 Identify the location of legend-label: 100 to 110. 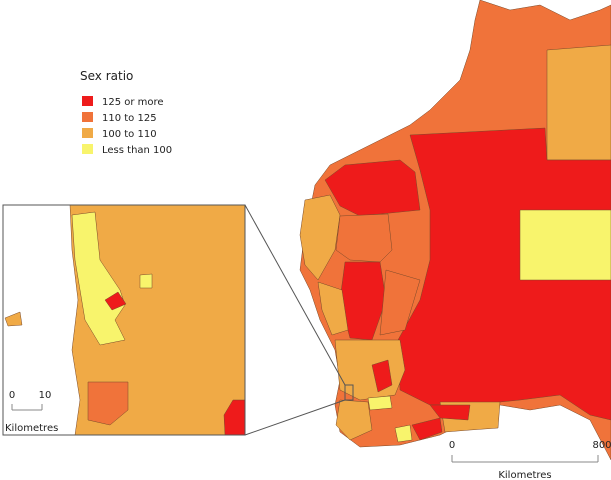
(129, 134).